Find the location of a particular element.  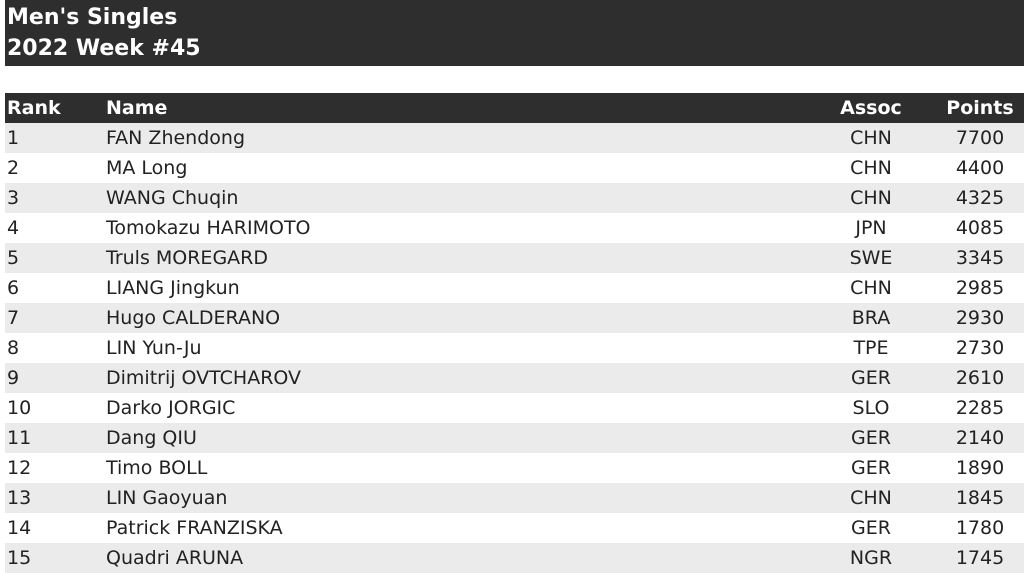

table-row: 3 WANG Chuqin CHN 4325 is located at coordinates (514, 198).